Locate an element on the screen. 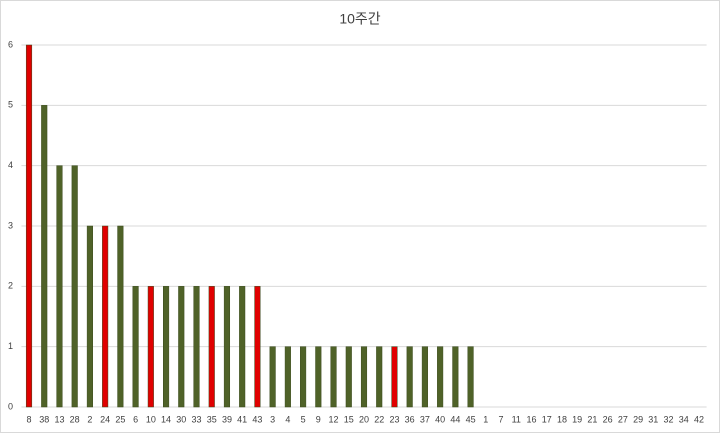 The height and width of the screenshot is (433, 720). x-tick-label: 32 is located at coordinates (669, 419).